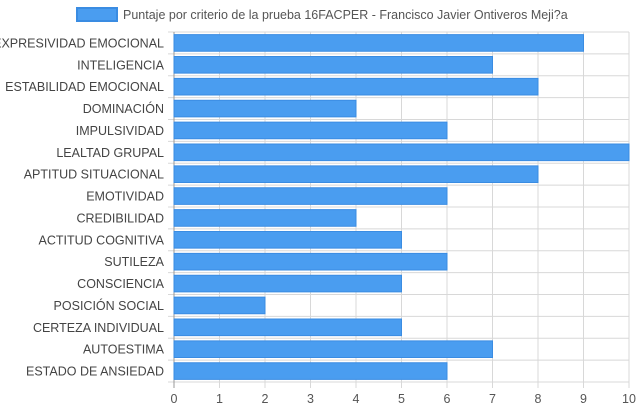 Image resolution: width=639 pixels, height=411 pixels. Describe the element at coordinates (538, 399) in the screenshot. I see `x-tick-label: 8` at that location.